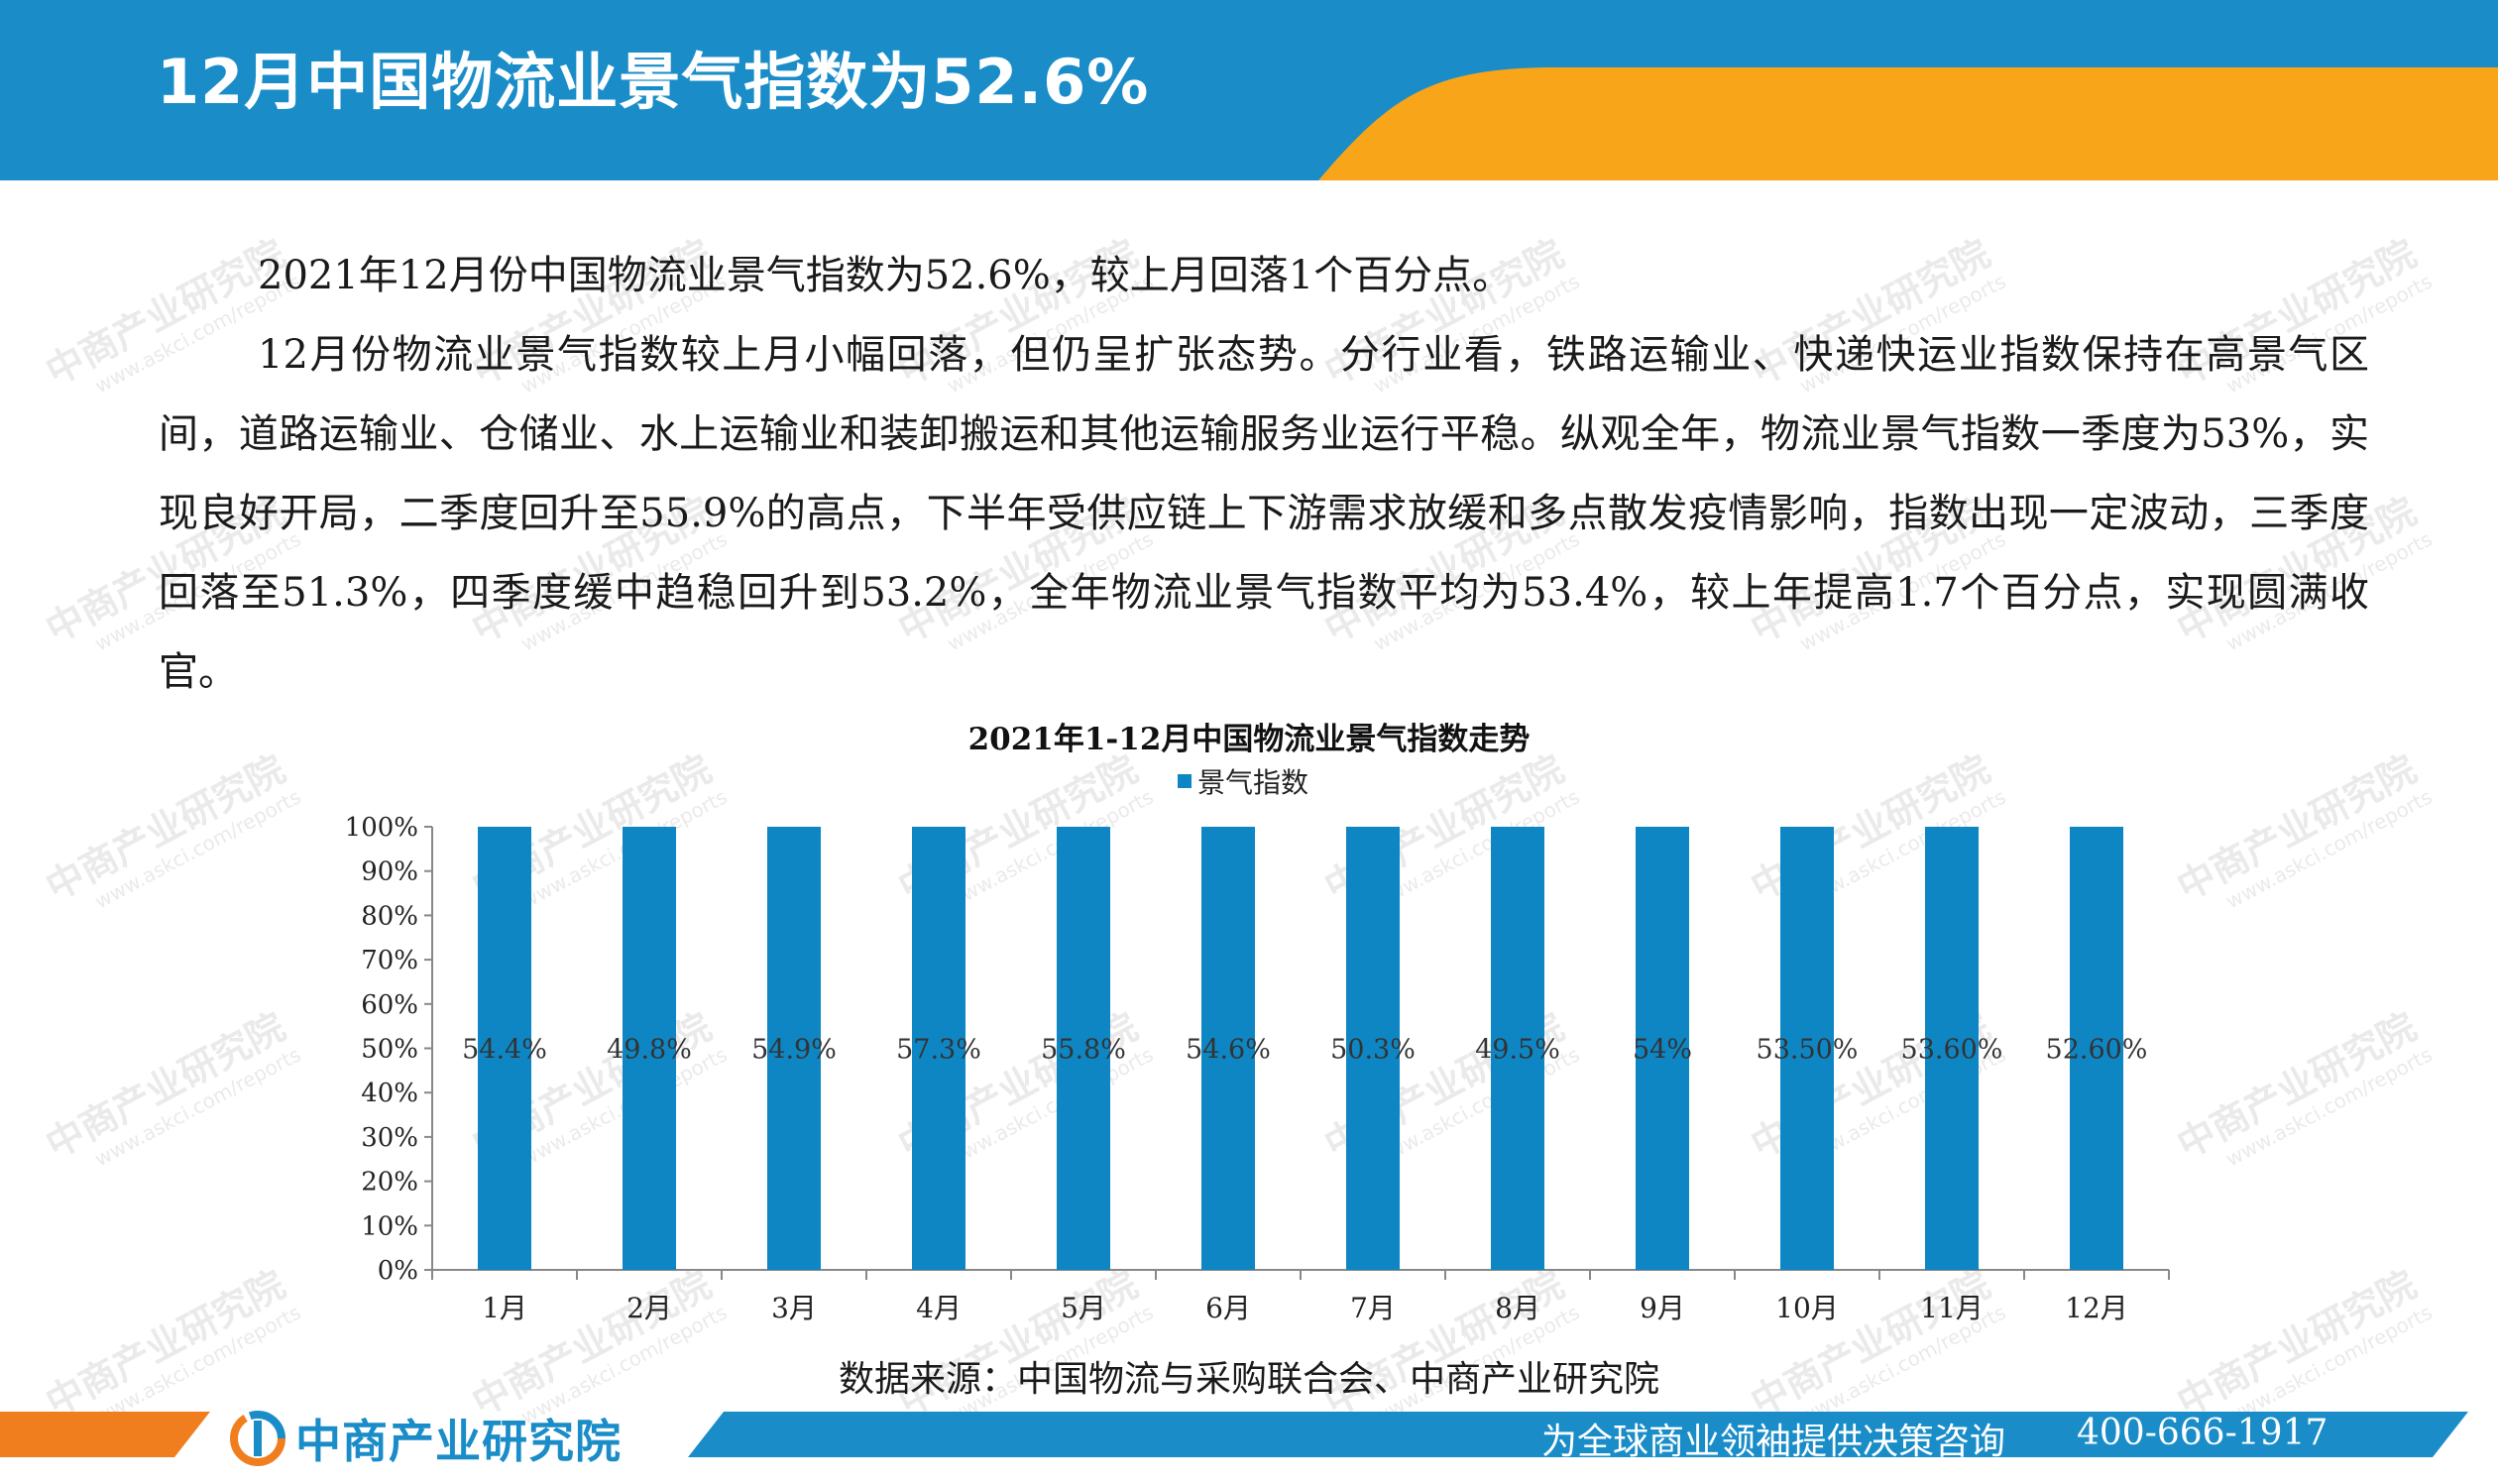 The image size is (2498, 1484). What do you see at coordinates (381, 828) in the screenshot?
I see `y-tick-label: 100%` at bounding box center [381, 828].